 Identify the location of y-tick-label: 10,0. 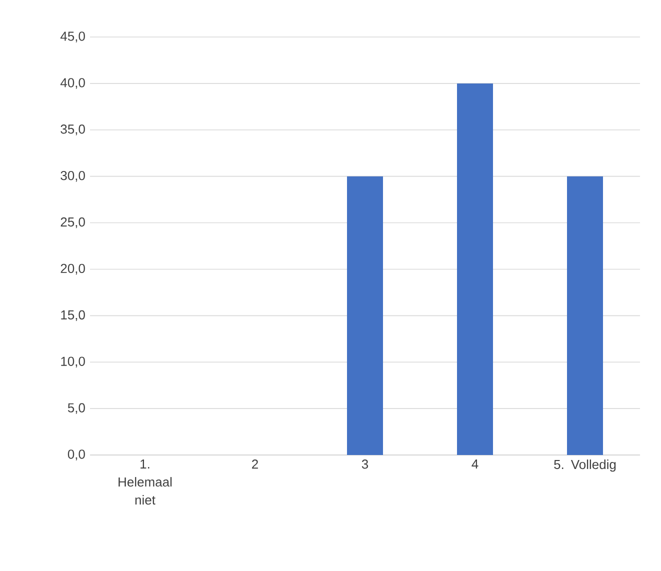
(73, 362).